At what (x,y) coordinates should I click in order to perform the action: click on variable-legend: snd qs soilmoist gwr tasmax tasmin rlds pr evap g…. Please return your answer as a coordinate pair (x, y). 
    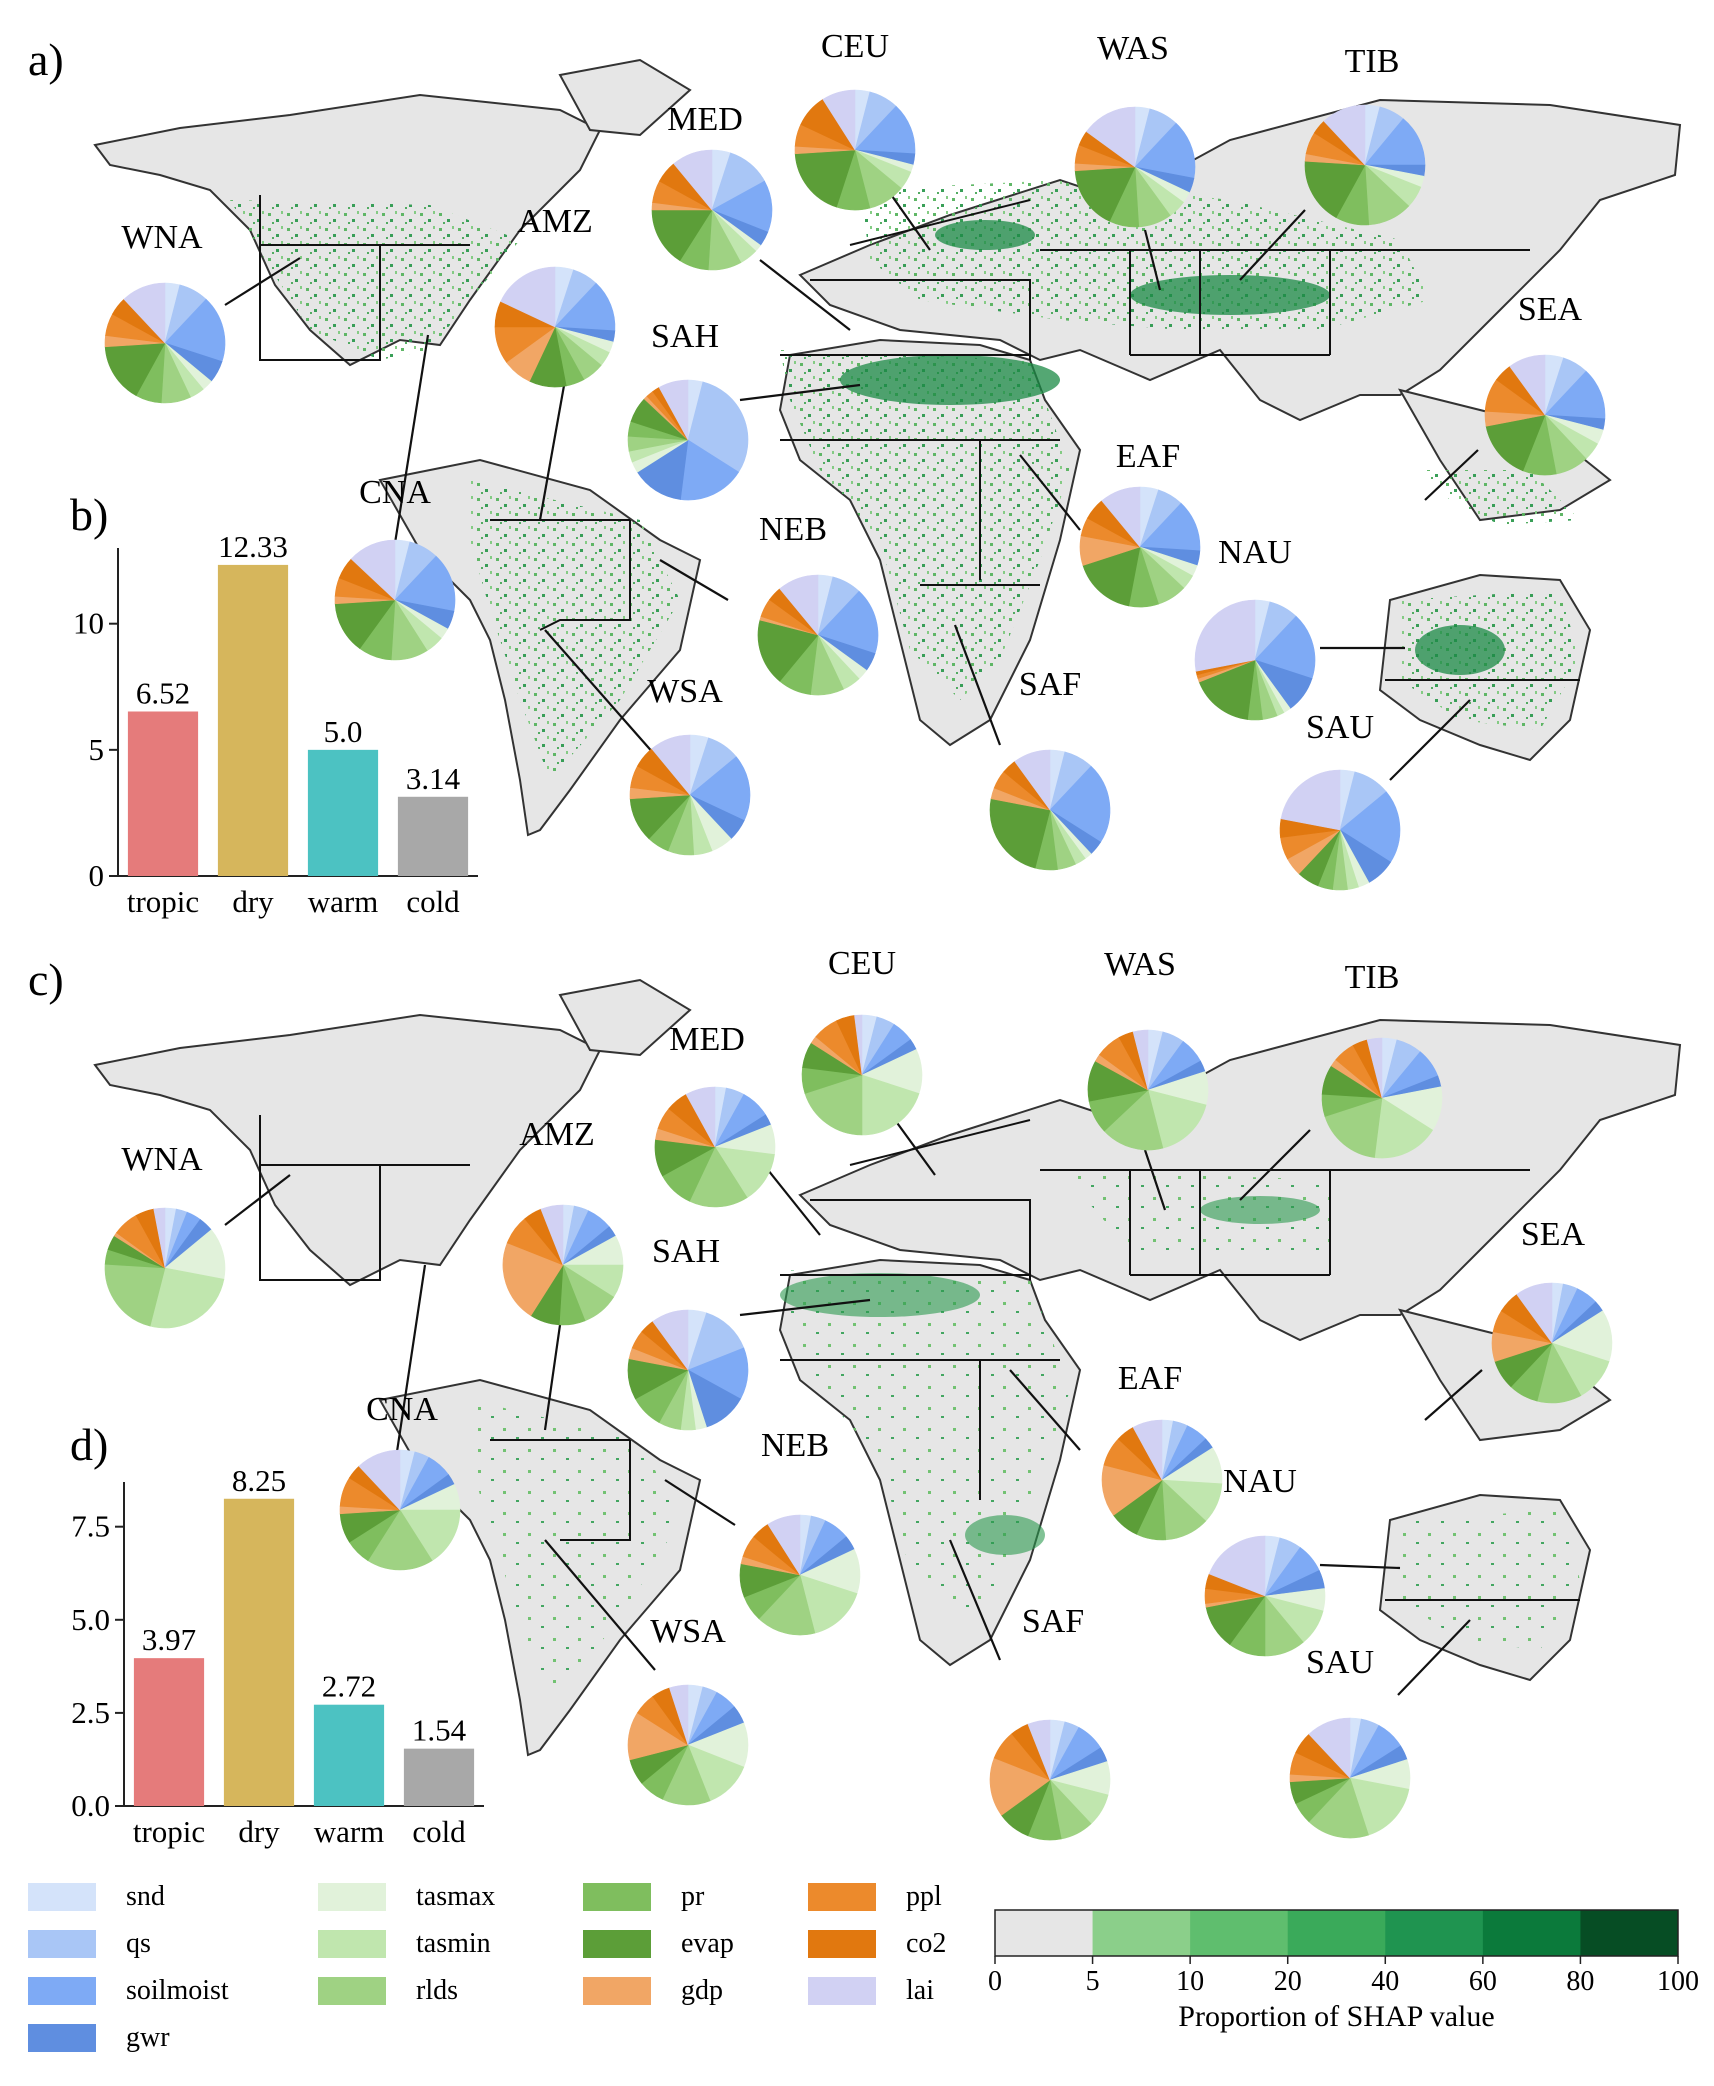
    Looking at the image, I should click on (487, 1967).